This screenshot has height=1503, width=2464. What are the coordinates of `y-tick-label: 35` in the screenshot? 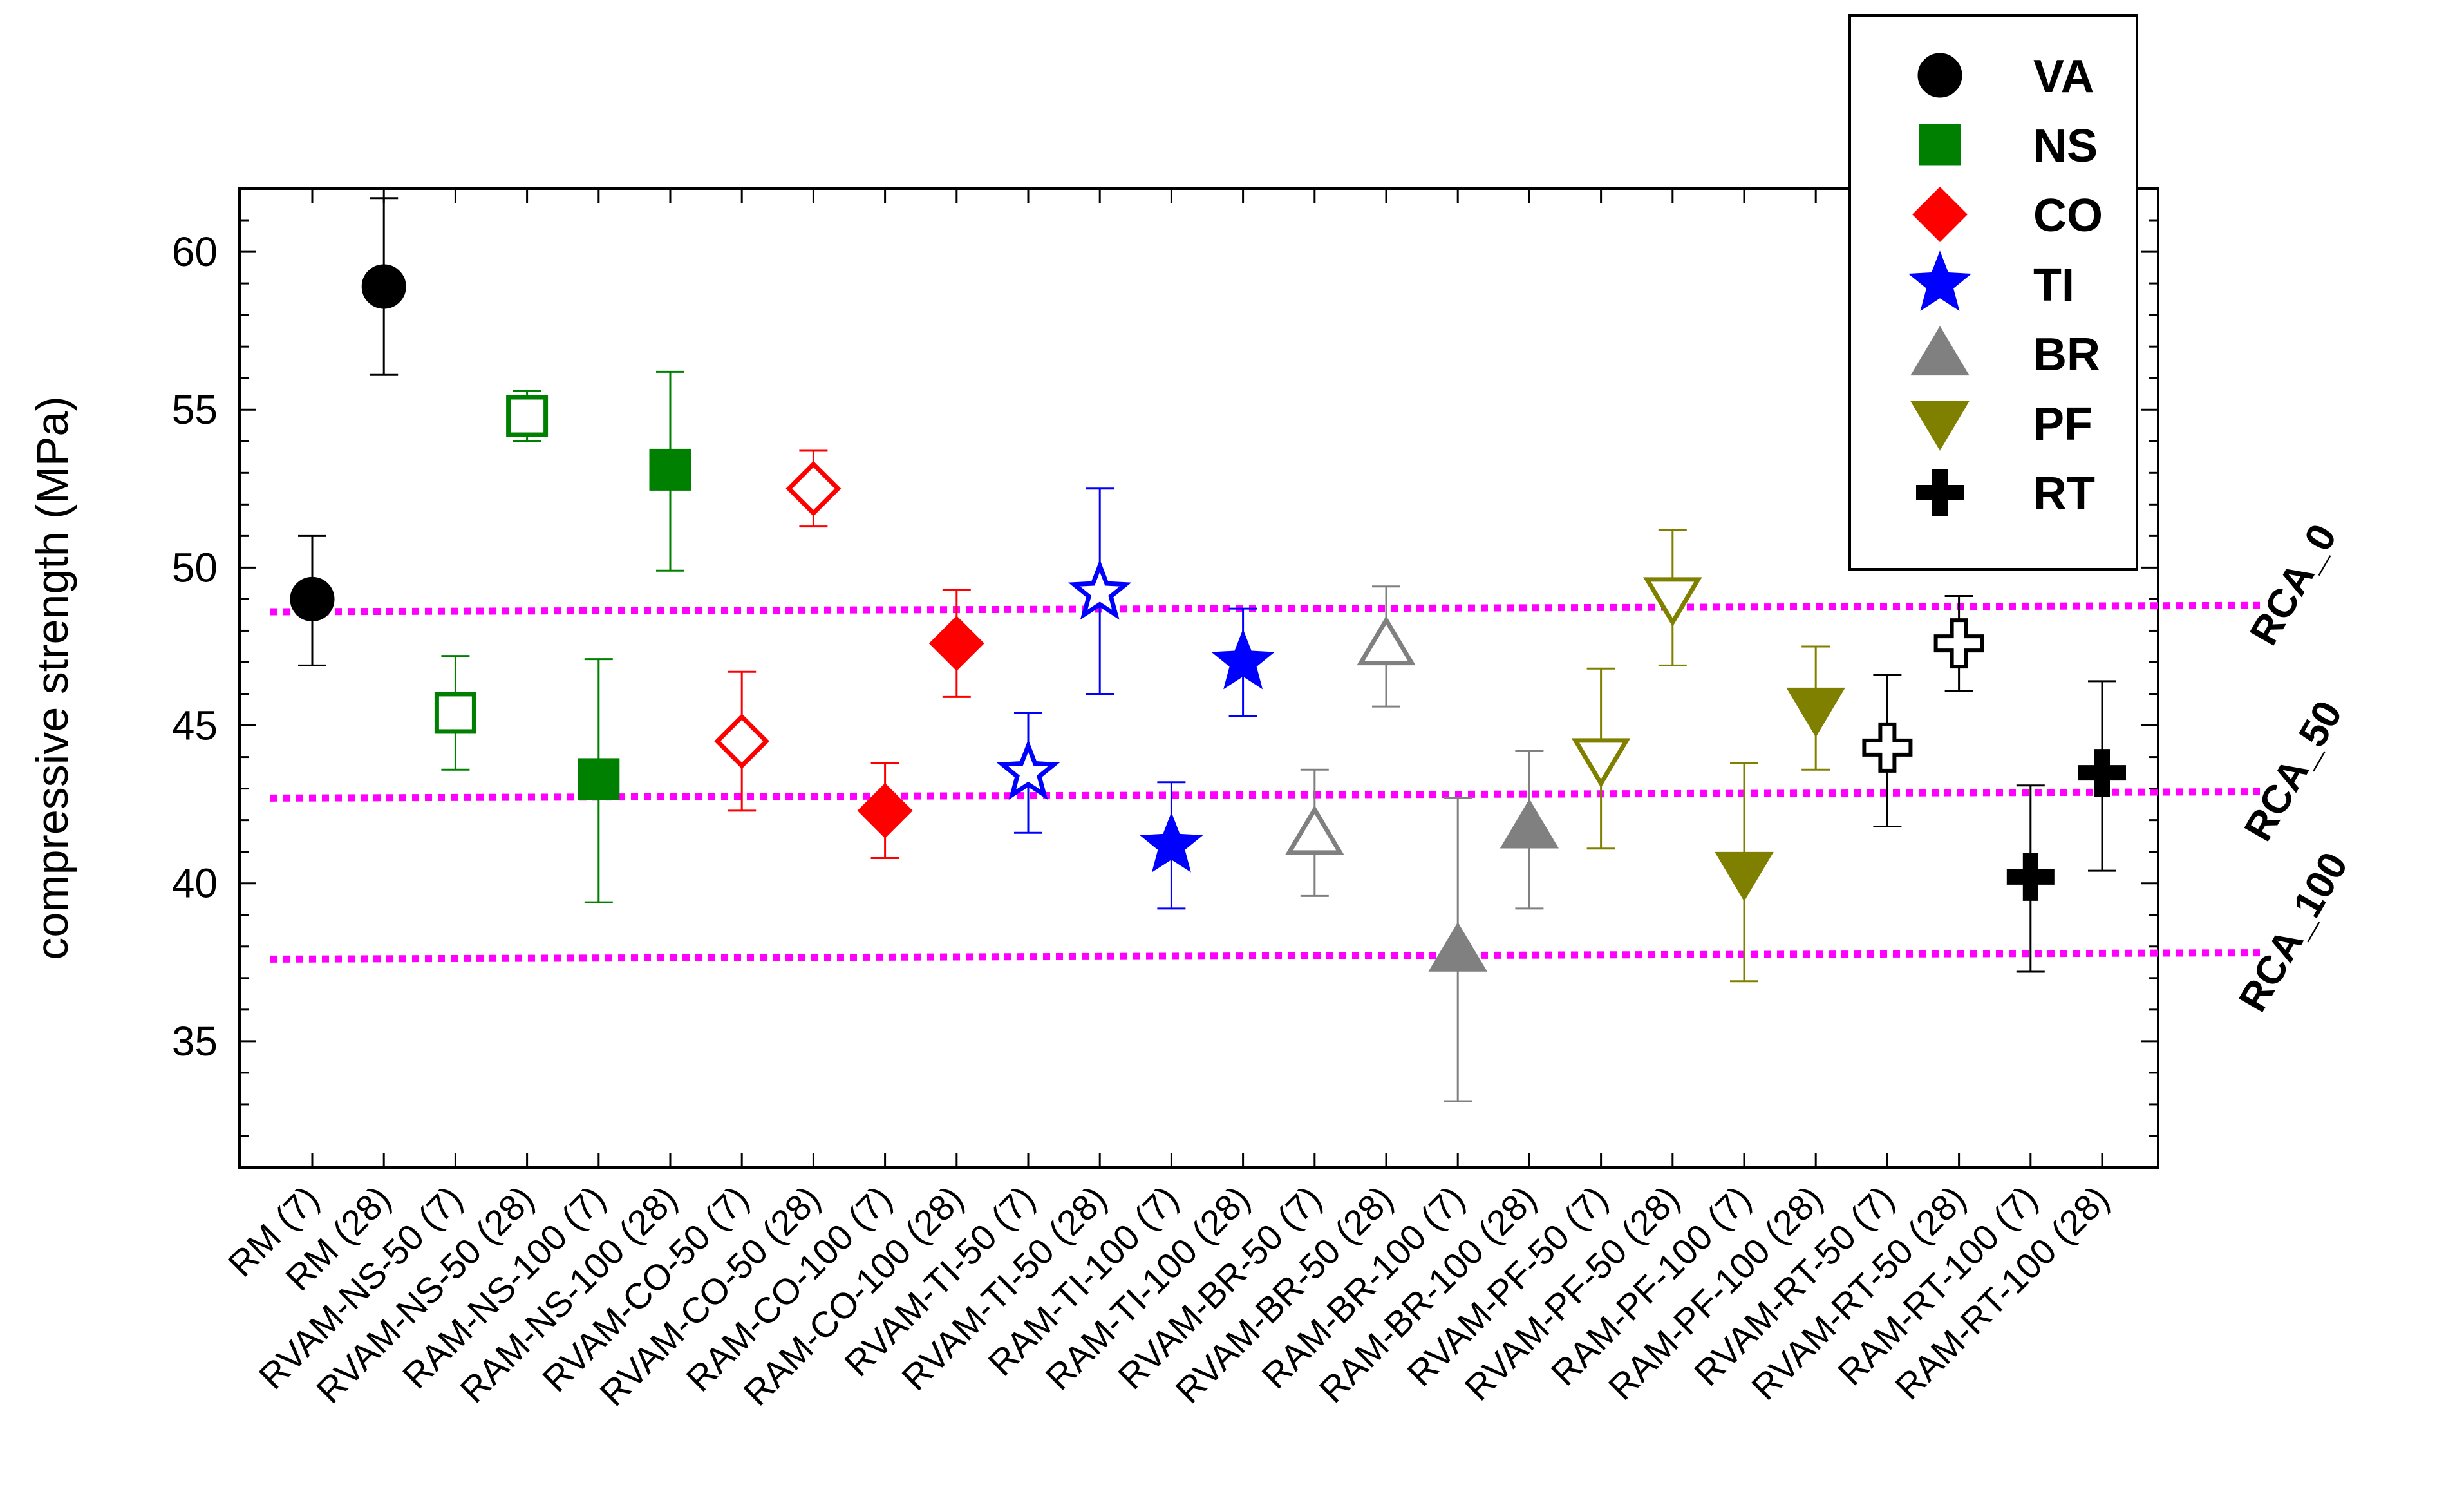 It's located at (195, 1041).